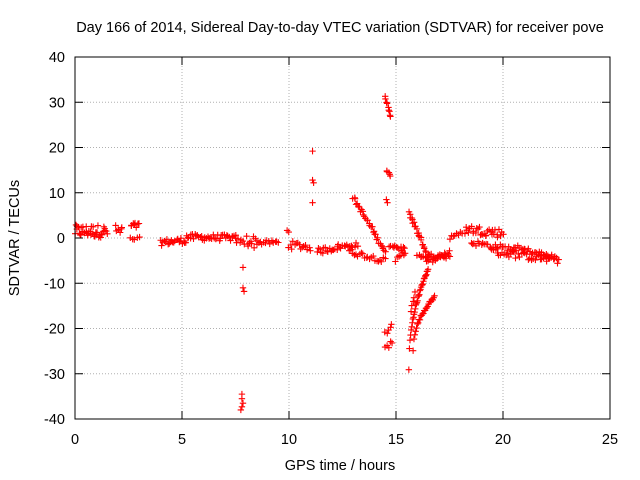 The image size is (640, 480). What do you see at coordinates (57, 194) in the screenshot?
I see `y-tick-label: 10` at bounding box center [57, 194].